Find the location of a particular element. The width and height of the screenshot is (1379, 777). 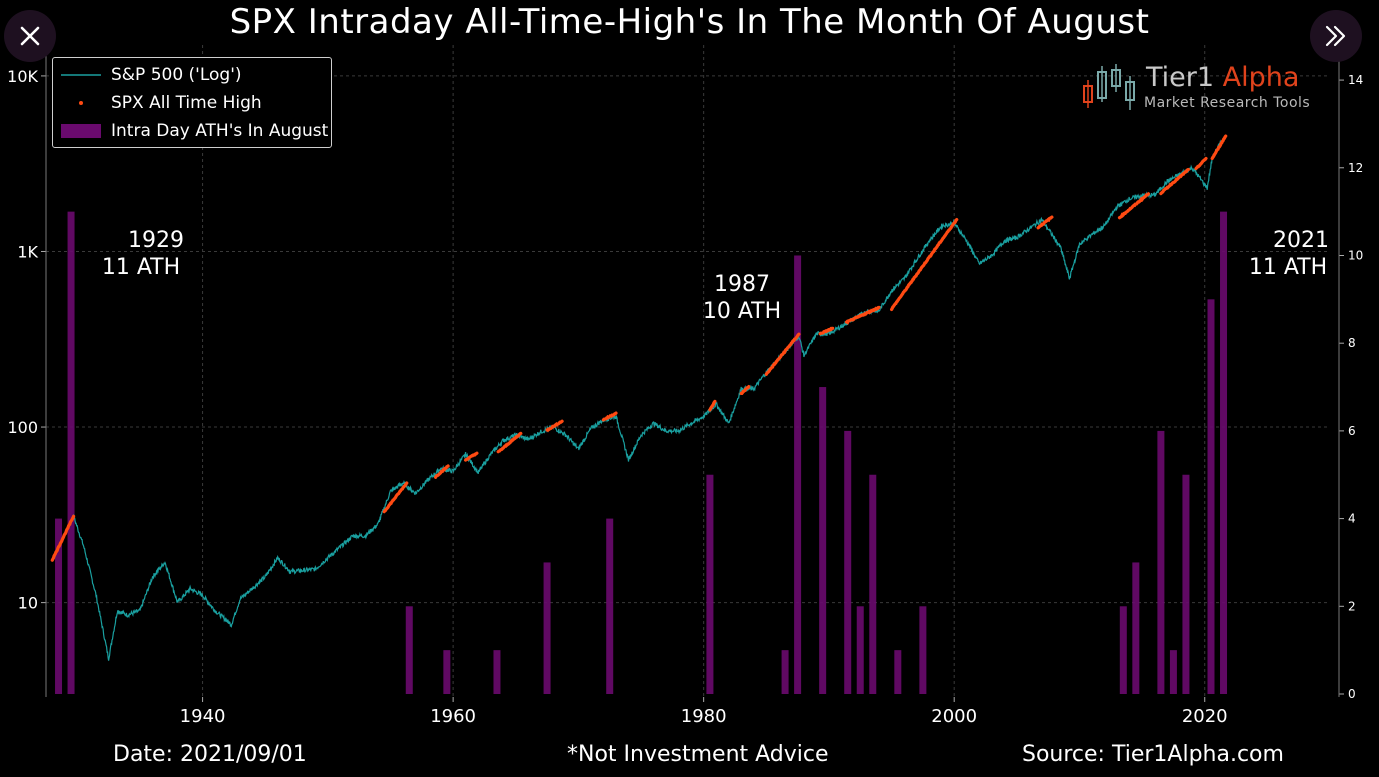

annotation-2021-year: 2021 is located at coordinates (1301, 240).